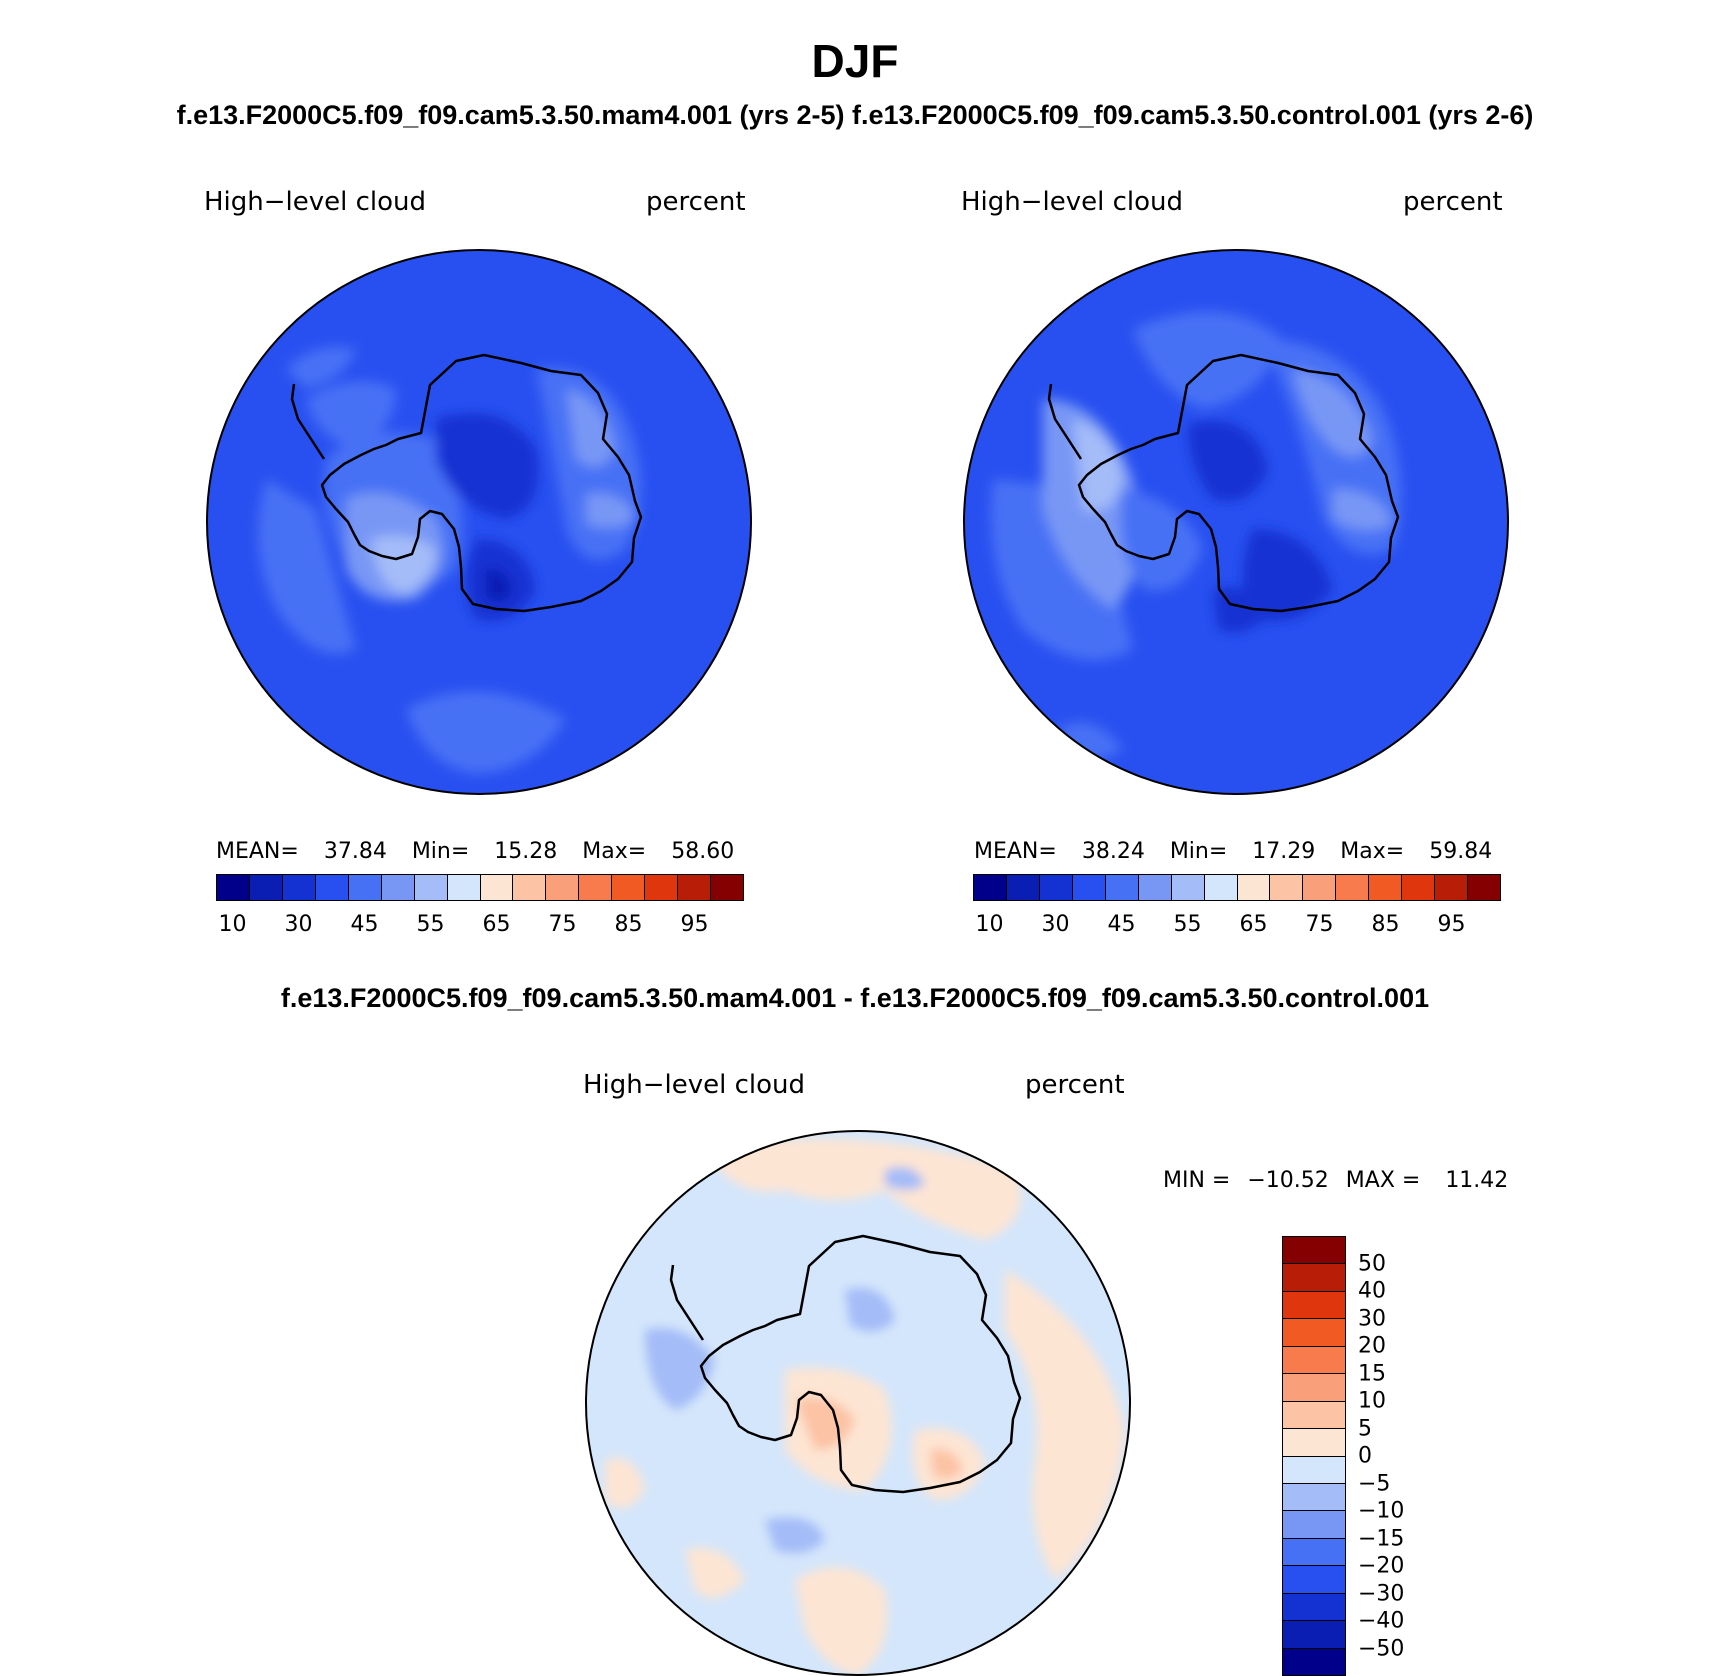 The height and width of the screenshot is (1676, 1710). What do you see at coordinates (1372, 1263) in the screenshot?
I see `colorbar-tick-label: 50` at bounding box center [1372, 1263].